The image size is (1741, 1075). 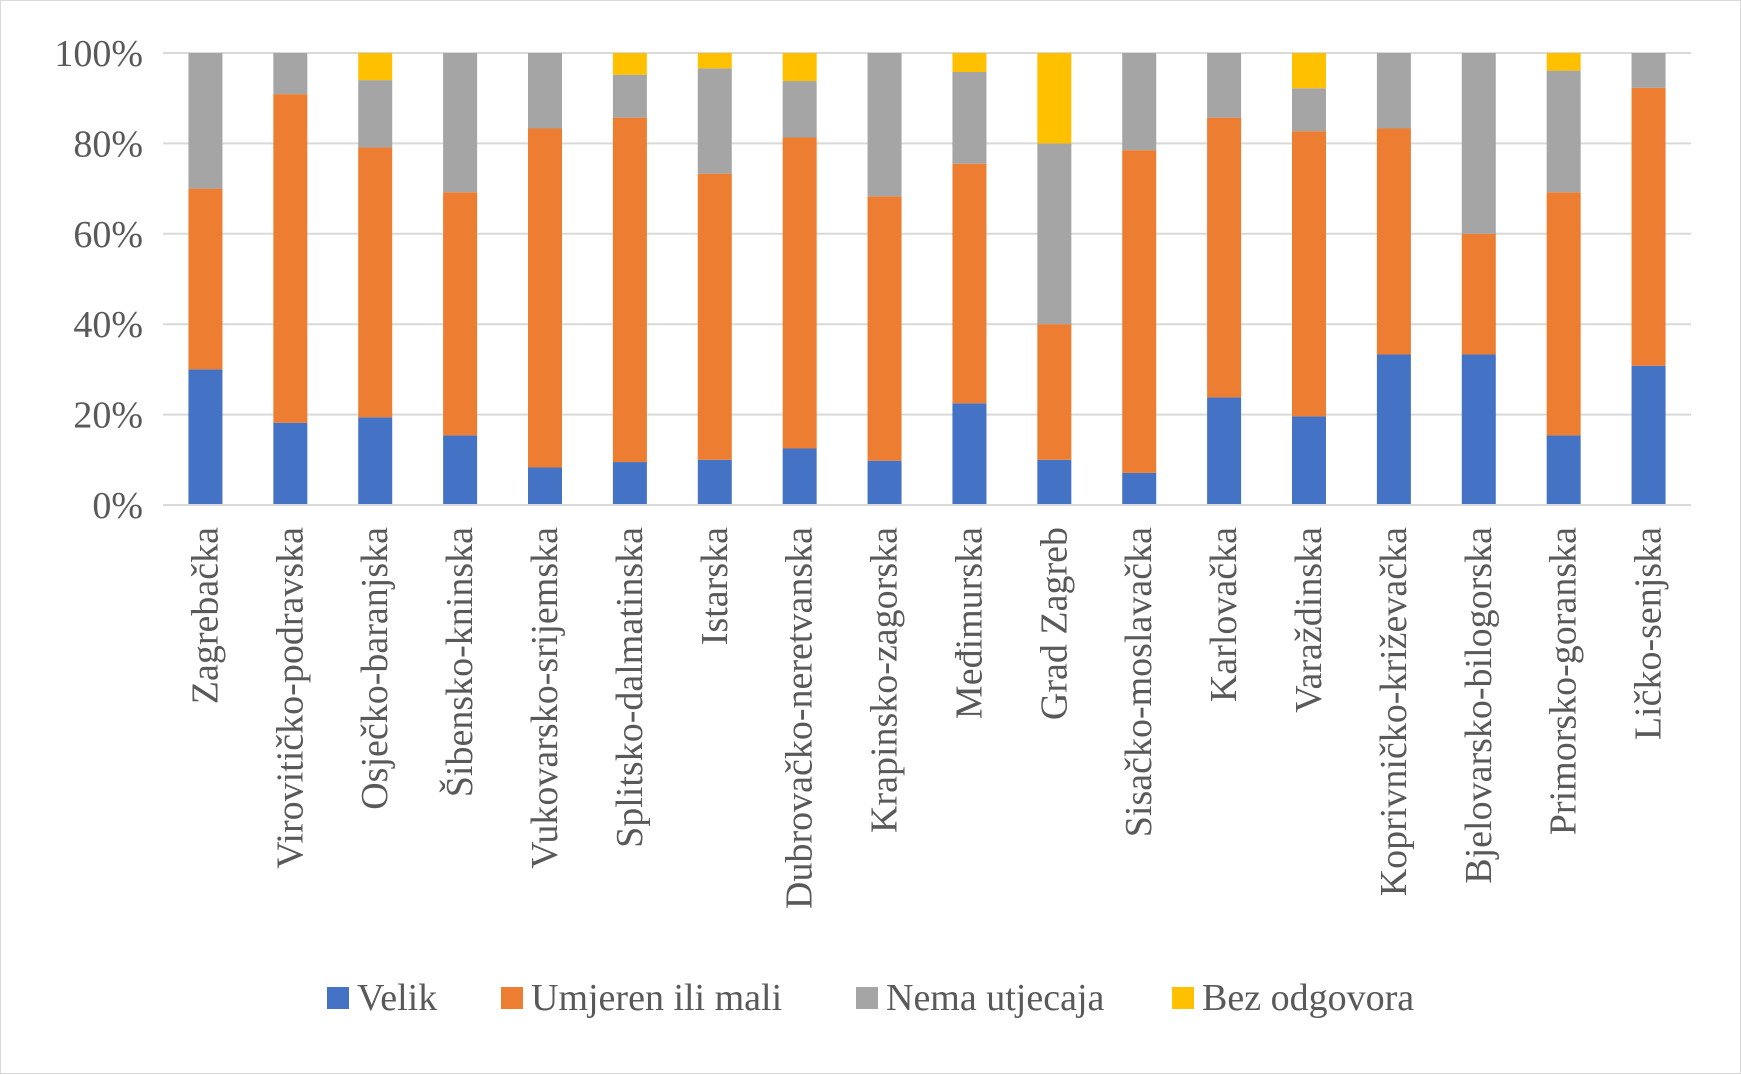 I want to click on x-category-label: Istarska, so click(x=715, y=586).